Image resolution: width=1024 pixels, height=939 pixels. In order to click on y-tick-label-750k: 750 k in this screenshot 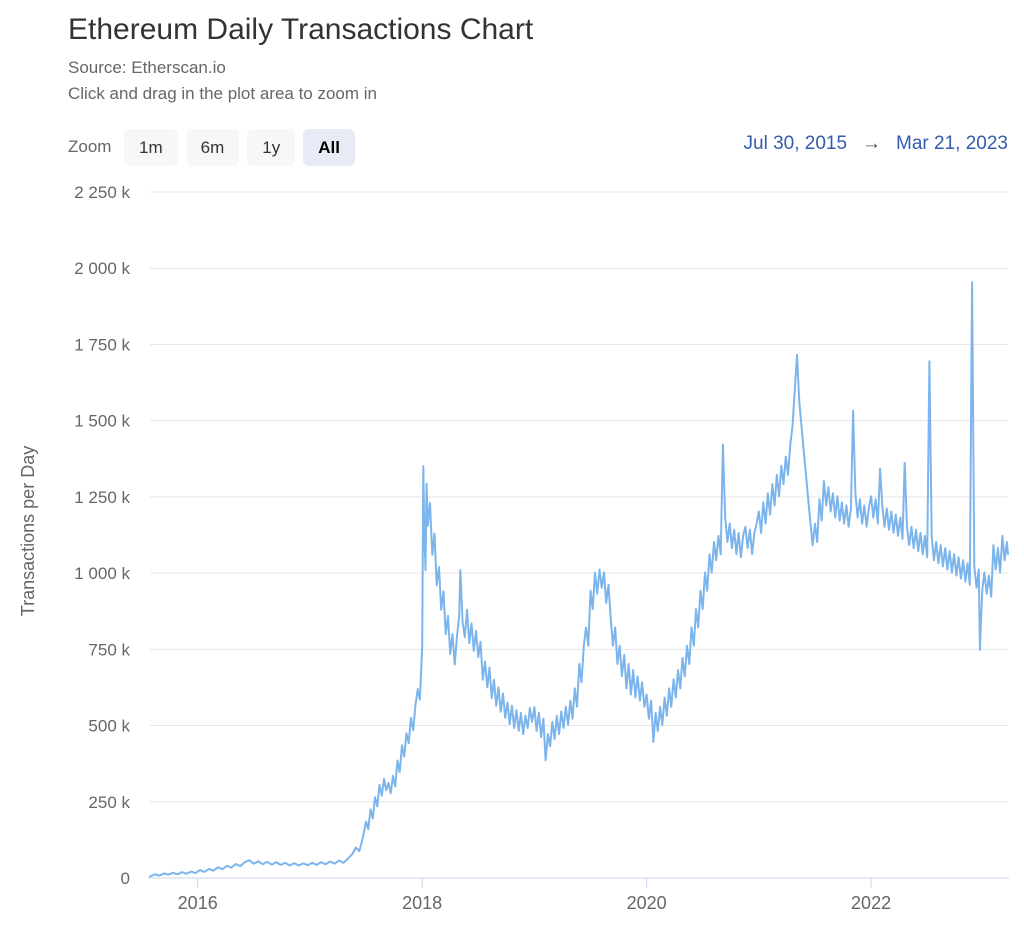, I will do `click(109, 649)`.